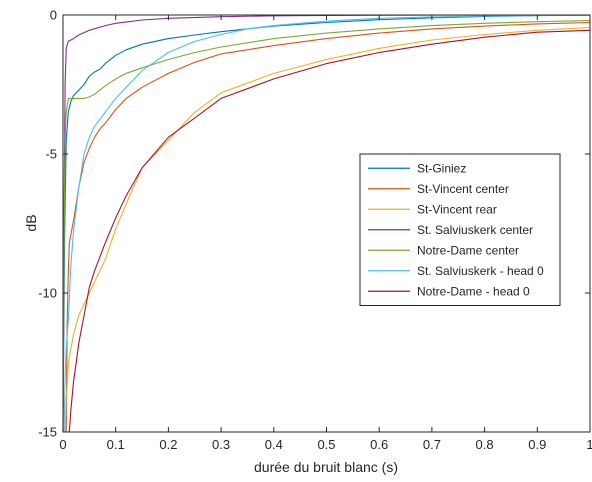  I want to click on legend-label-5: Notre-Dame center, so click(468, 251).